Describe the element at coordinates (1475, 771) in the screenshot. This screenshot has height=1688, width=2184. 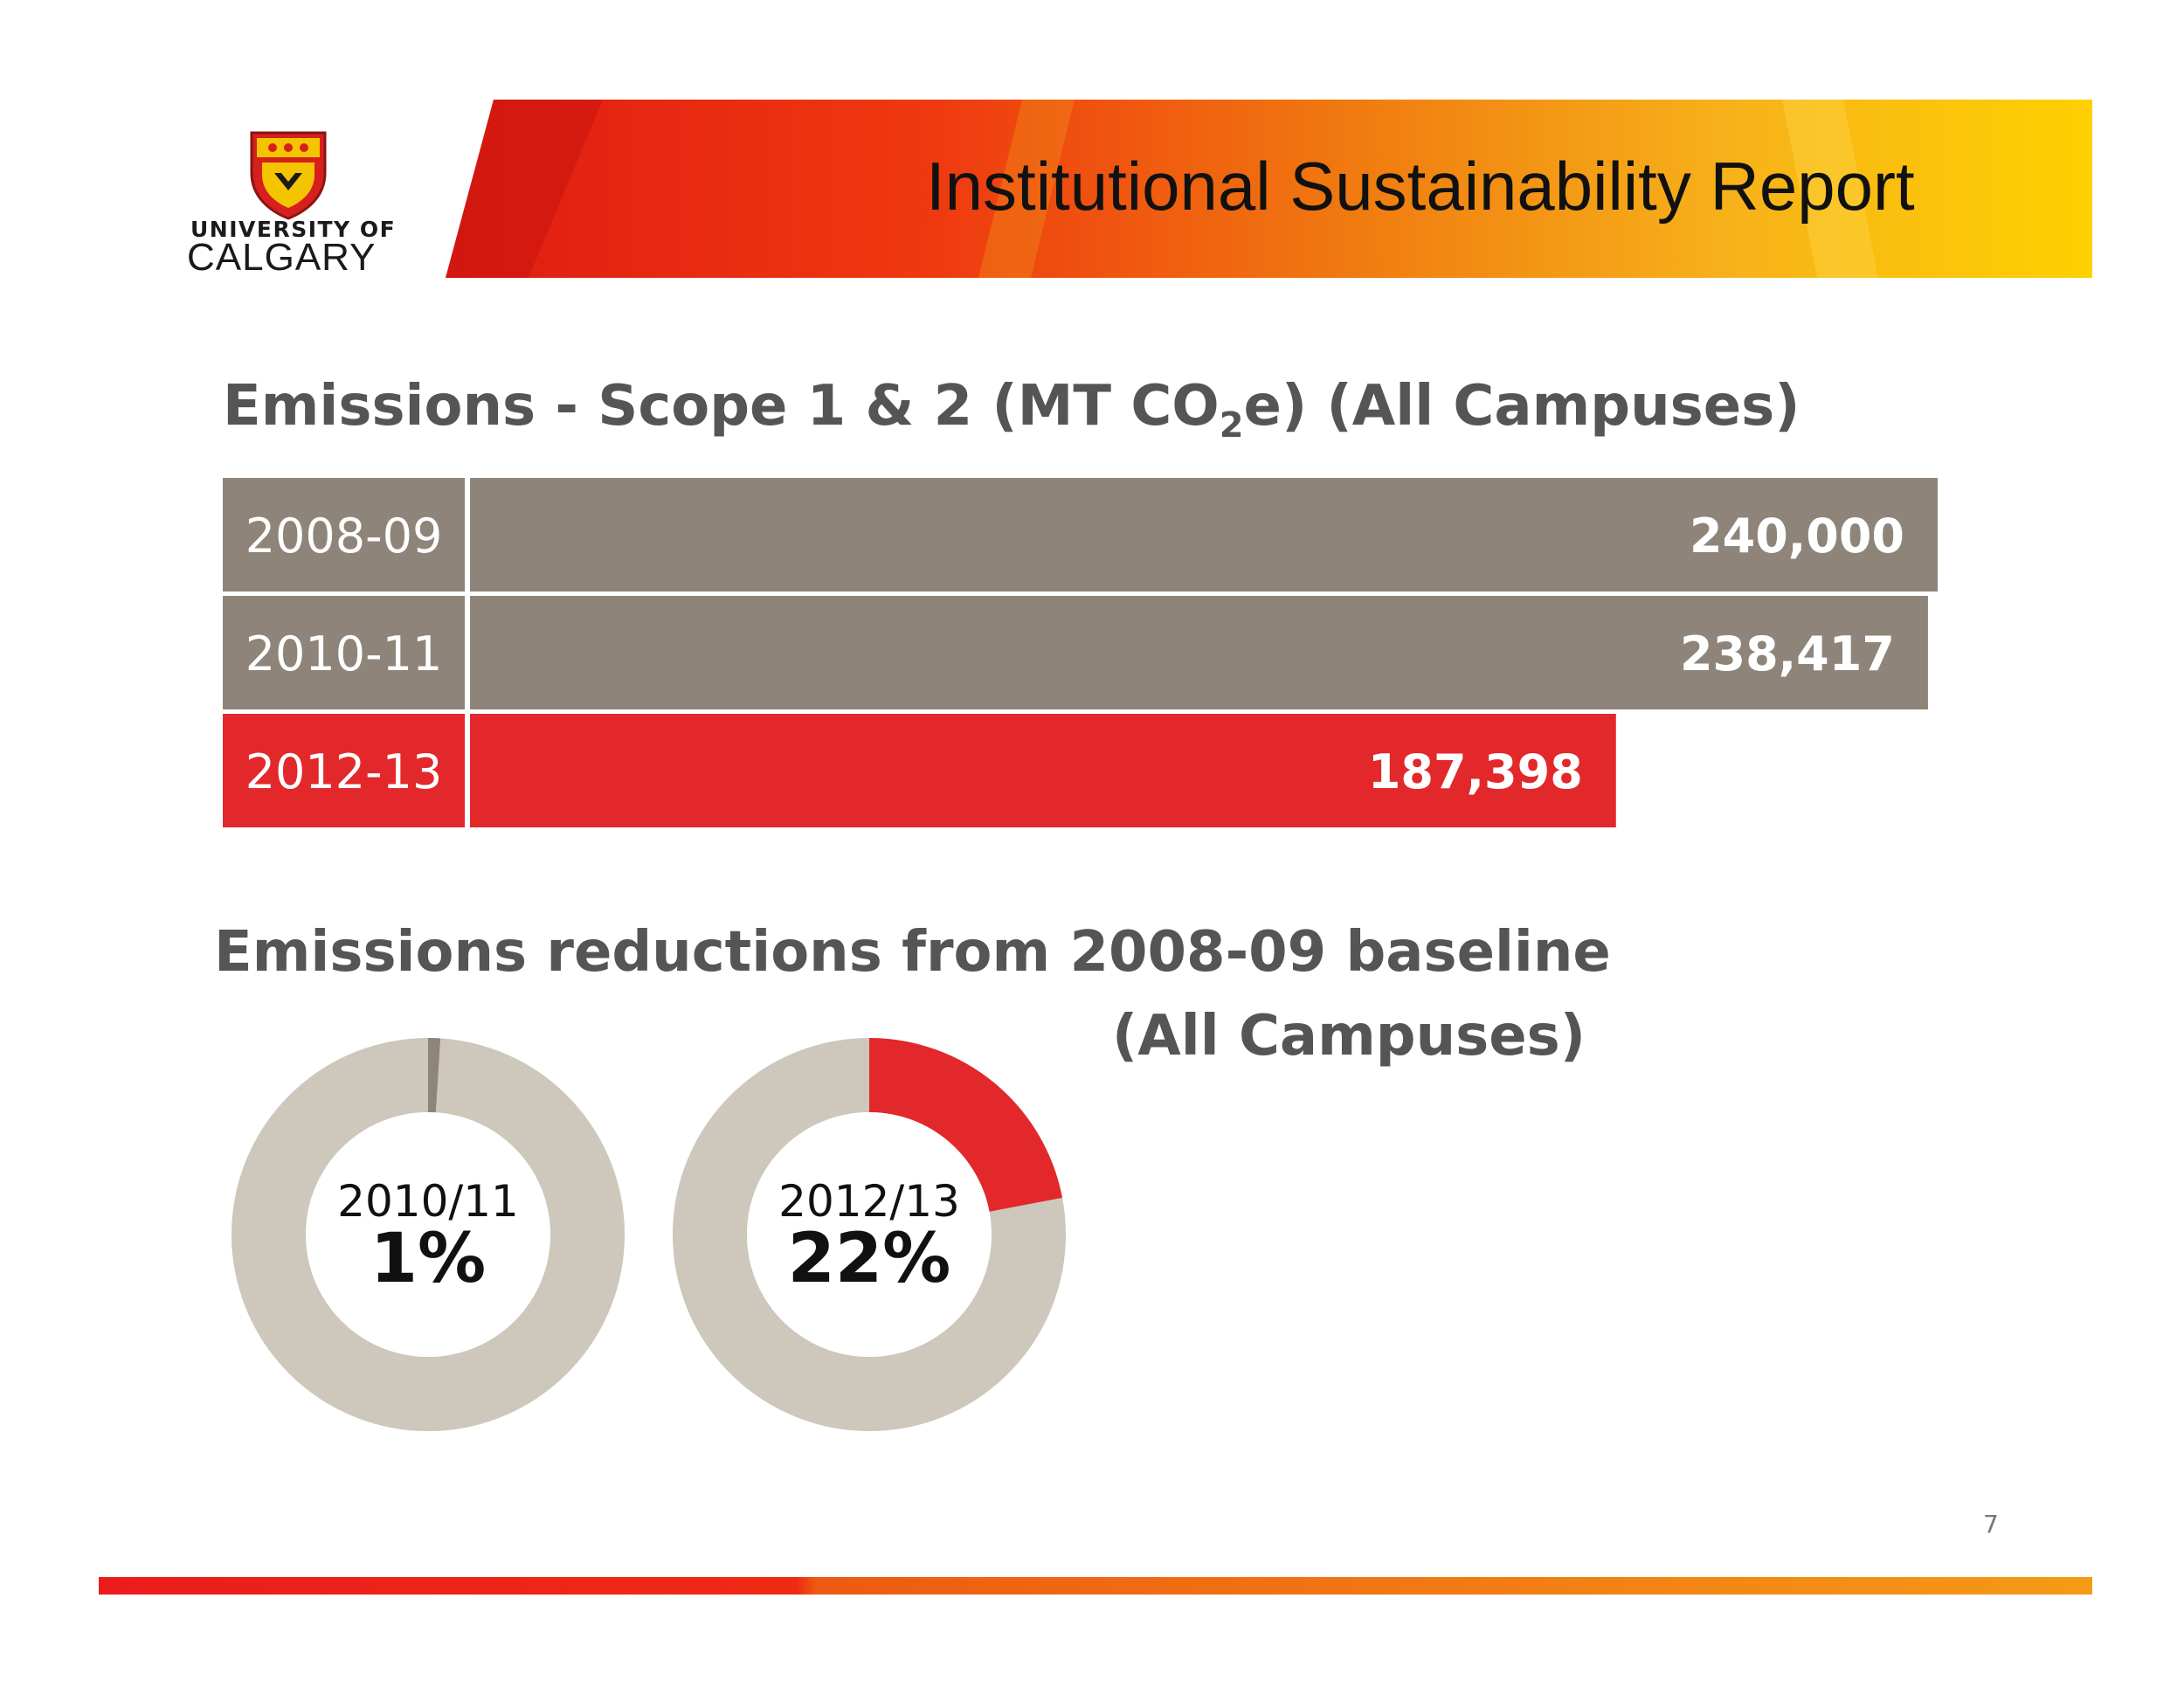
I see `bar-value-label: 187,398` at that location.